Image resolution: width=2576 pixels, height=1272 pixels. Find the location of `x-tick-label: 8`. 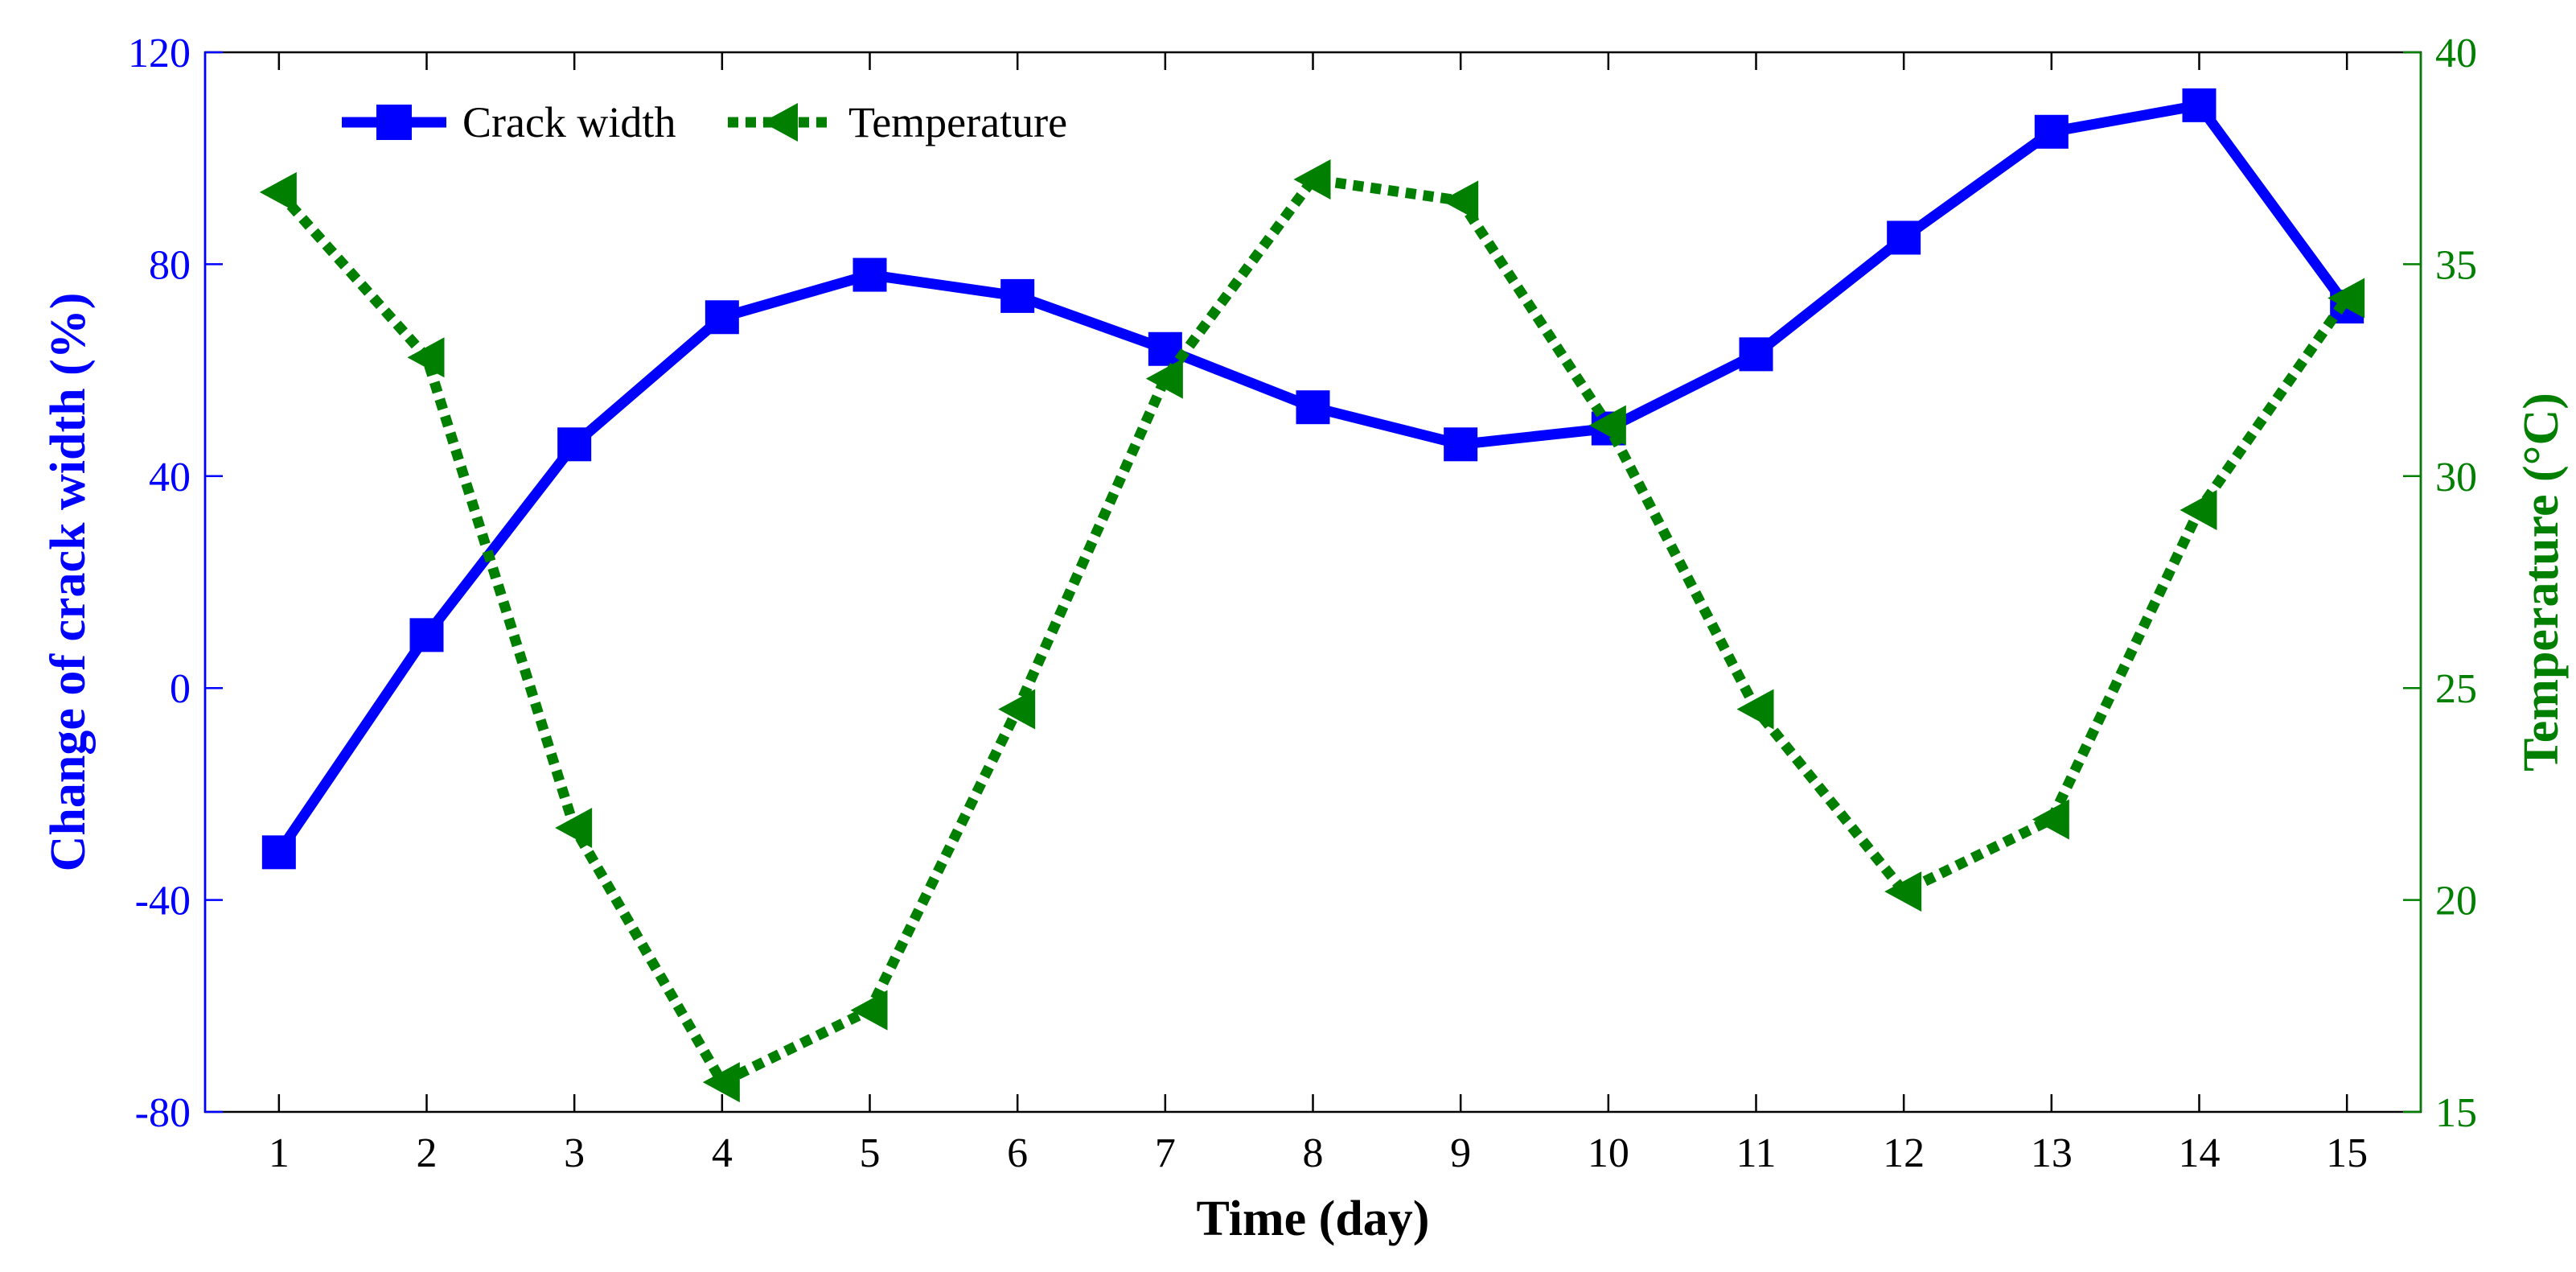

x-tick-label: 8 is located at coordinates (1313, 1153).